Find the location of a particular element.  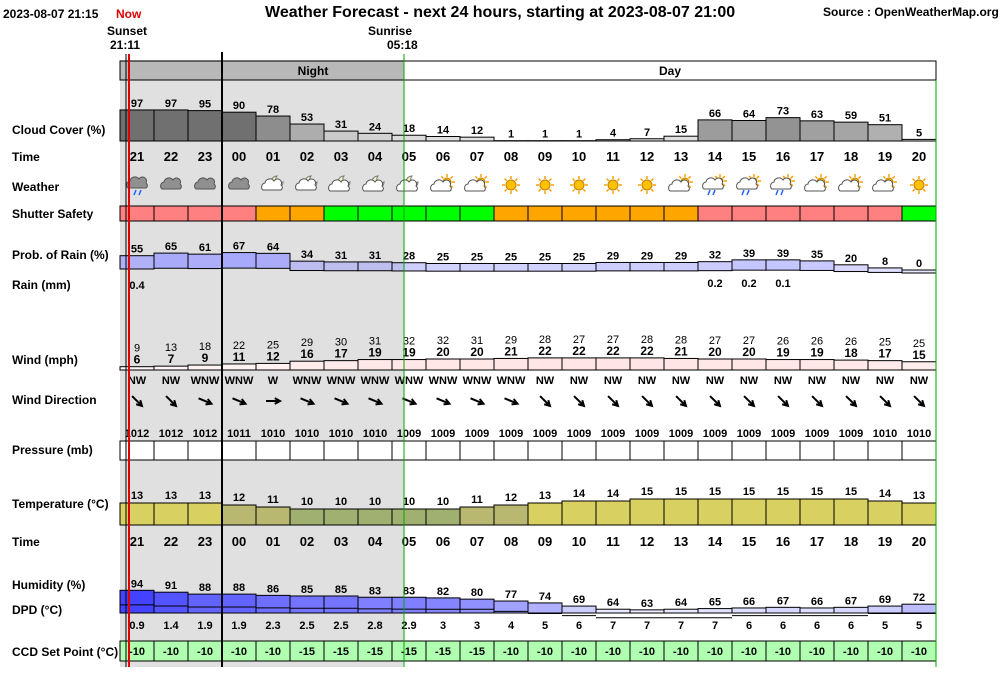

time-label: 01 is located at coordinates (273, 156).